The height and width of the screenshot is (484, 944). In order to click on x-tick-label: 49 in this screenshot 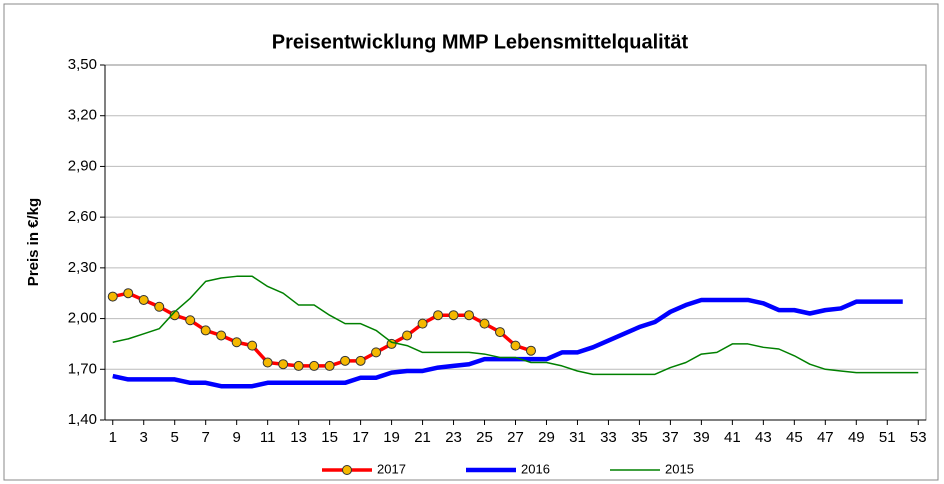, I will do `click(856, 437)`.